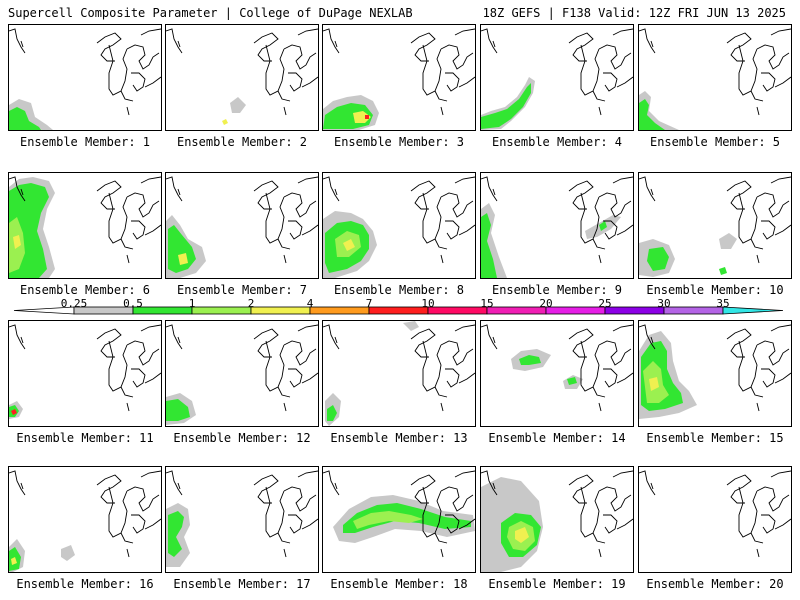 Image resolution: width=800 pixels, height=600 pixels. What do you see at coordinates (487, 303) in the screenshot?
I see `colorbar-label: 15` at bounding box center [487, 303].